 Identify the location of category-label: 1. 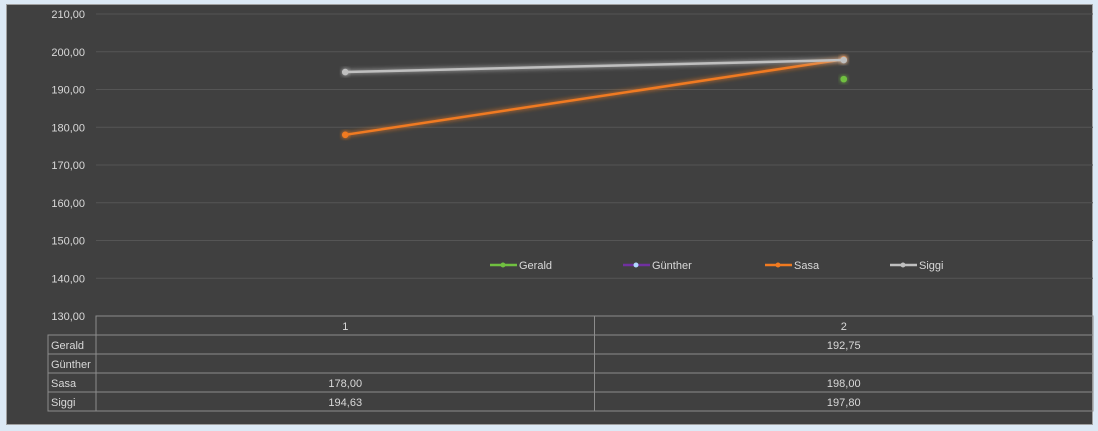
(345, 327).